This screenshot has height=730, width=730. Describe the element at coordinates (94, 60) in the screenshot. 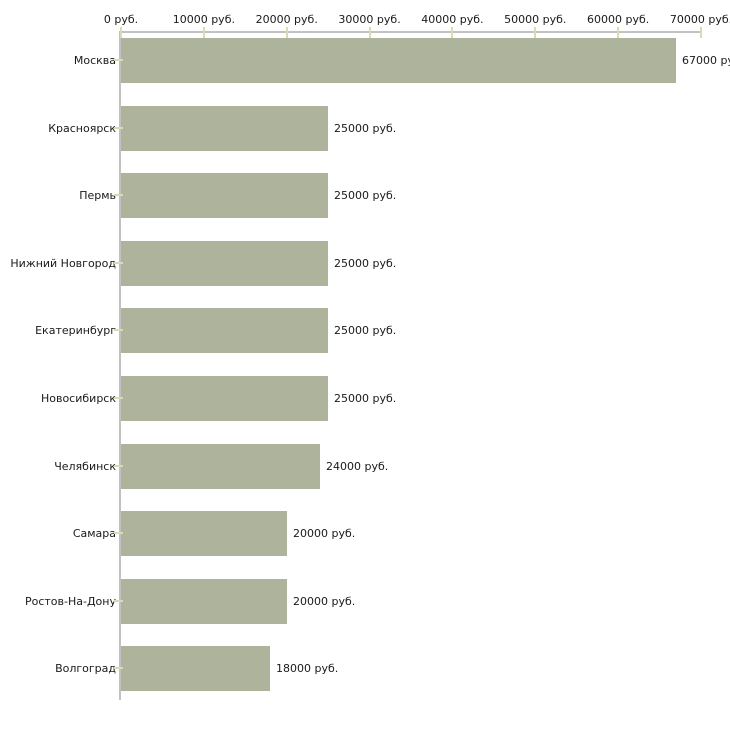

I see `category-label: Москва` at that location.